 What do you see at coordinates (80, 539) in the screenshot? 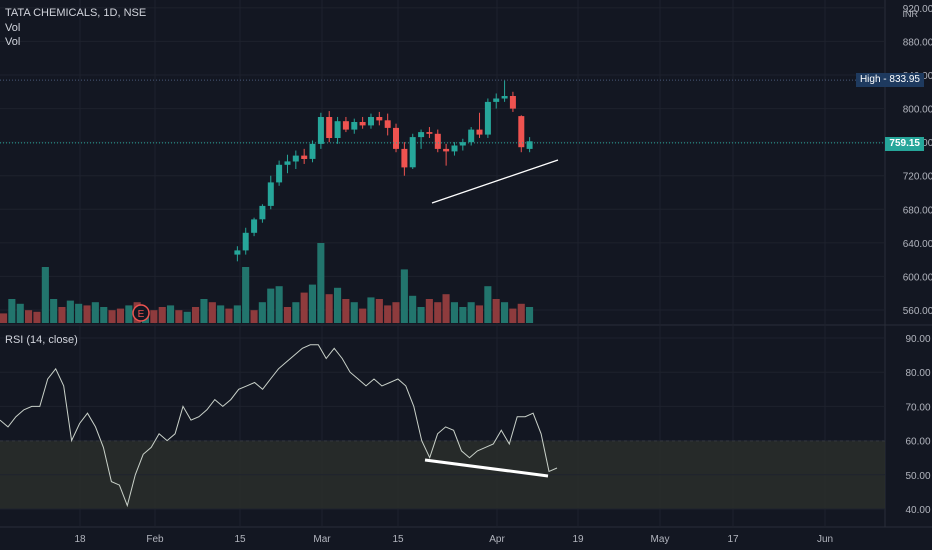
I see `time-tick-label: 18` at bounding box center [80, 539].